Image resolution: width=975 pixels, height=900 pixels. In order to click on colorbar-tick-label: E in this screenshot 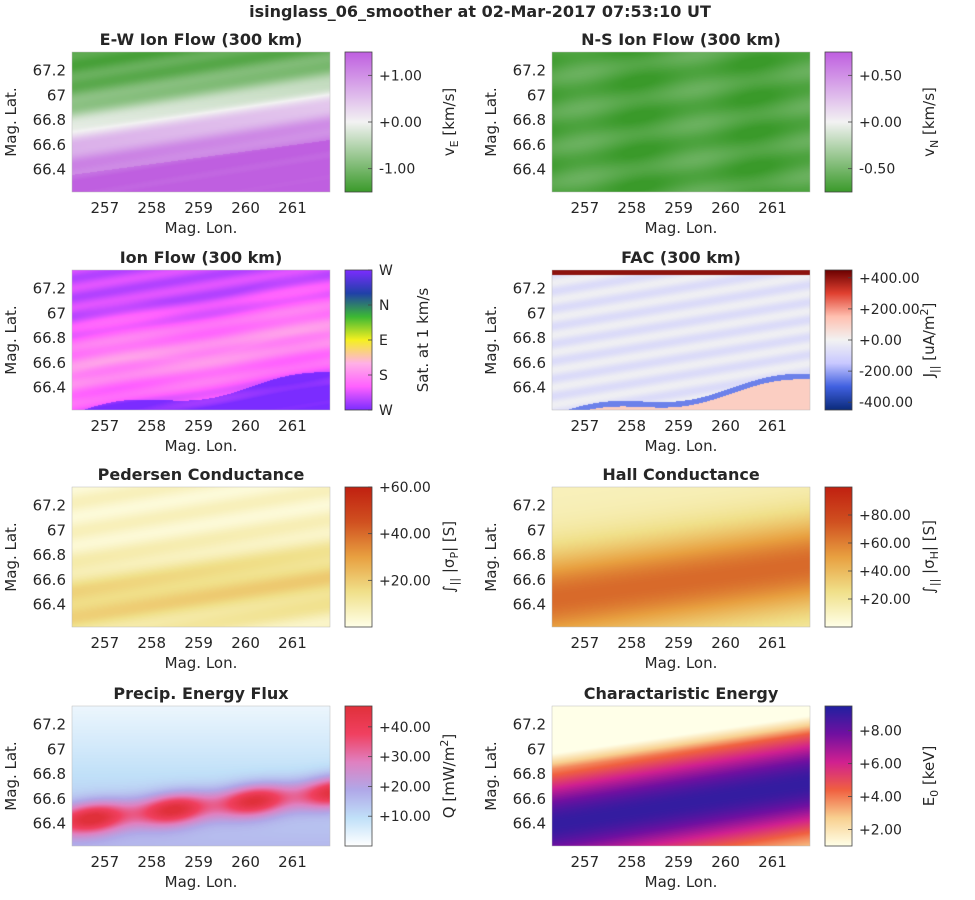, I will do `click(383, 341)`.